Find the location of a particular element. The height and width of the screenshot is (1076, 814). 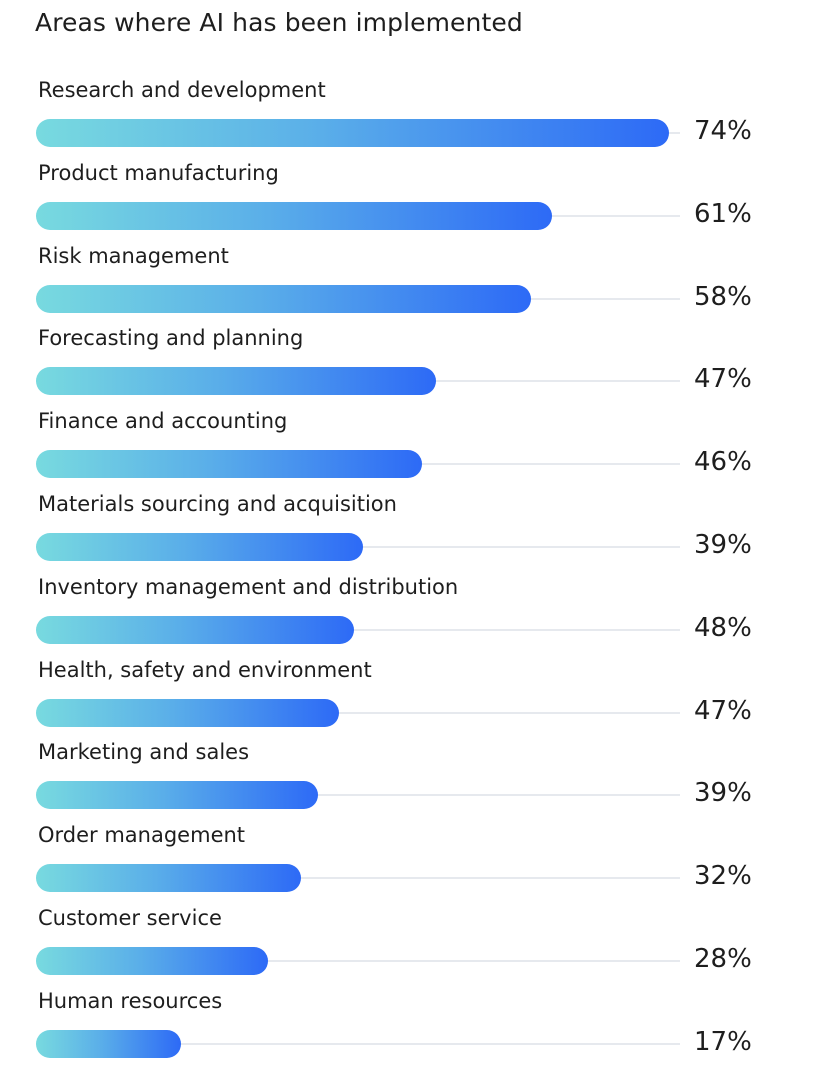

bar-value-label: 74% is located at coordinates (723, 131).